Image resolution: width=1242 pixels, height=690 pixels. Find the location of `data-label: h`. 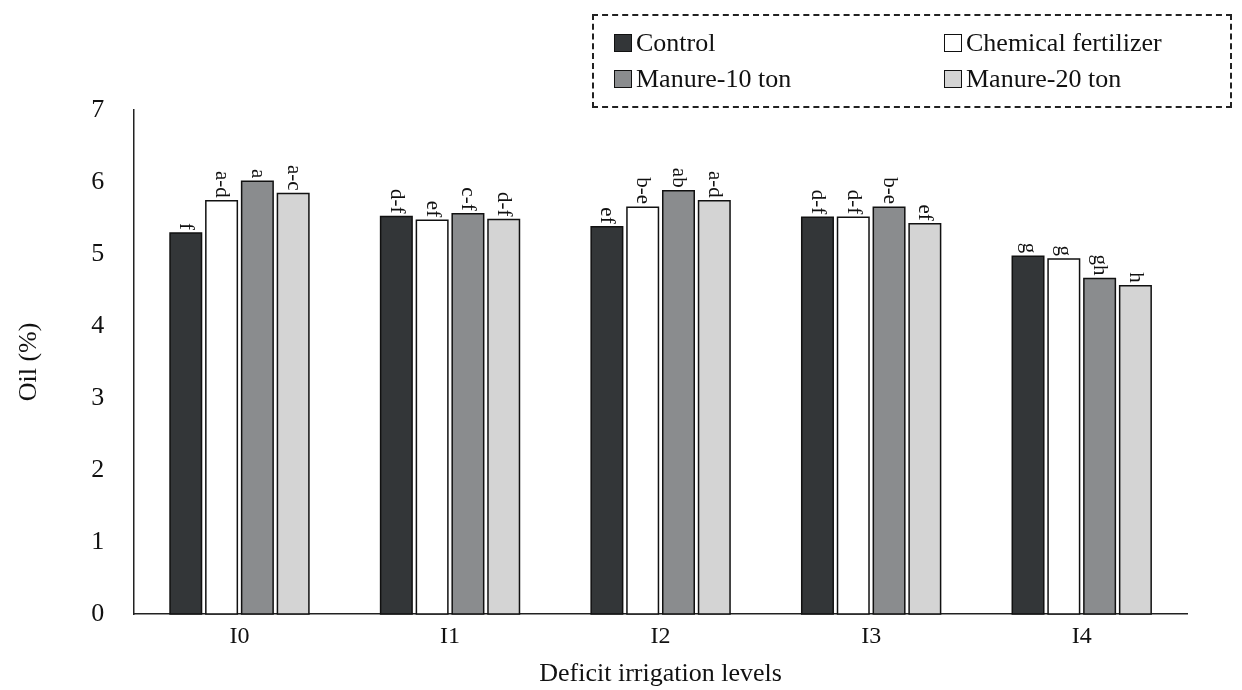

data-label: h is located at coordinates (1136, 278).